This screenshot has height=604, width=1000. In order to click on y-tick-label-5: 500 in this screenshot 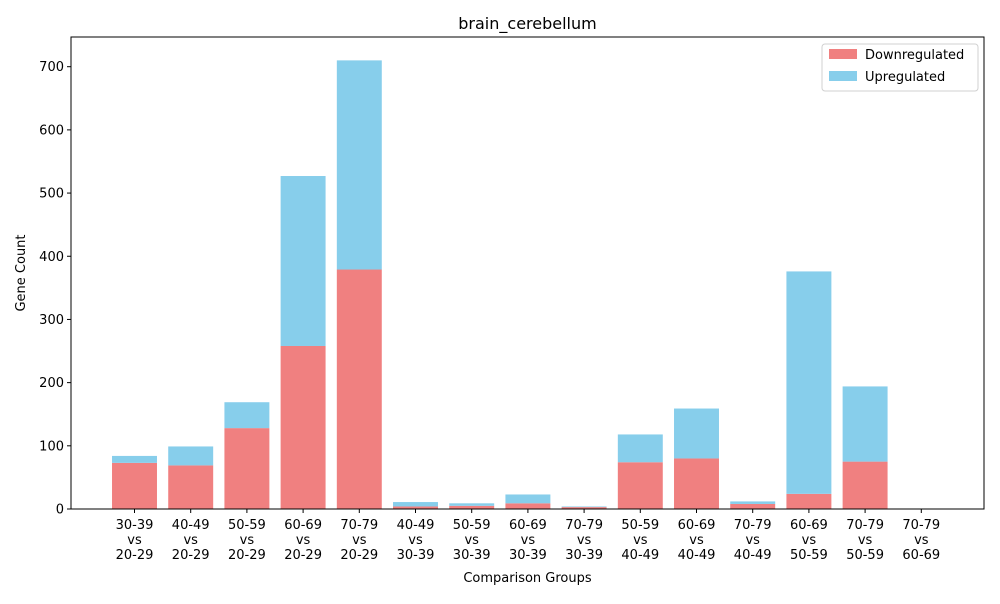, I will do `click(51, 194)`.